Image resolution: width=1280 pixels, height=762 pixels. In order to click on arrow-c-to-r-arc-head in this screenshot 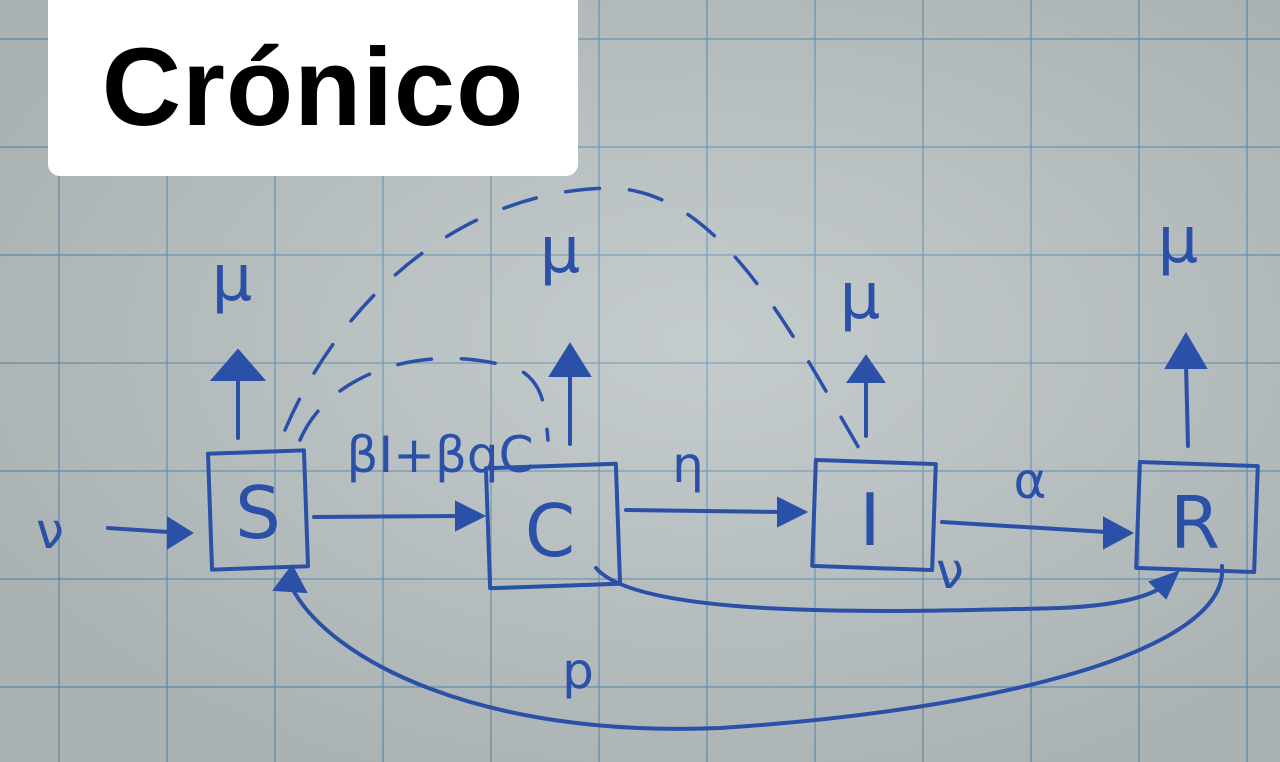, I will do `click(1164, 585)`.